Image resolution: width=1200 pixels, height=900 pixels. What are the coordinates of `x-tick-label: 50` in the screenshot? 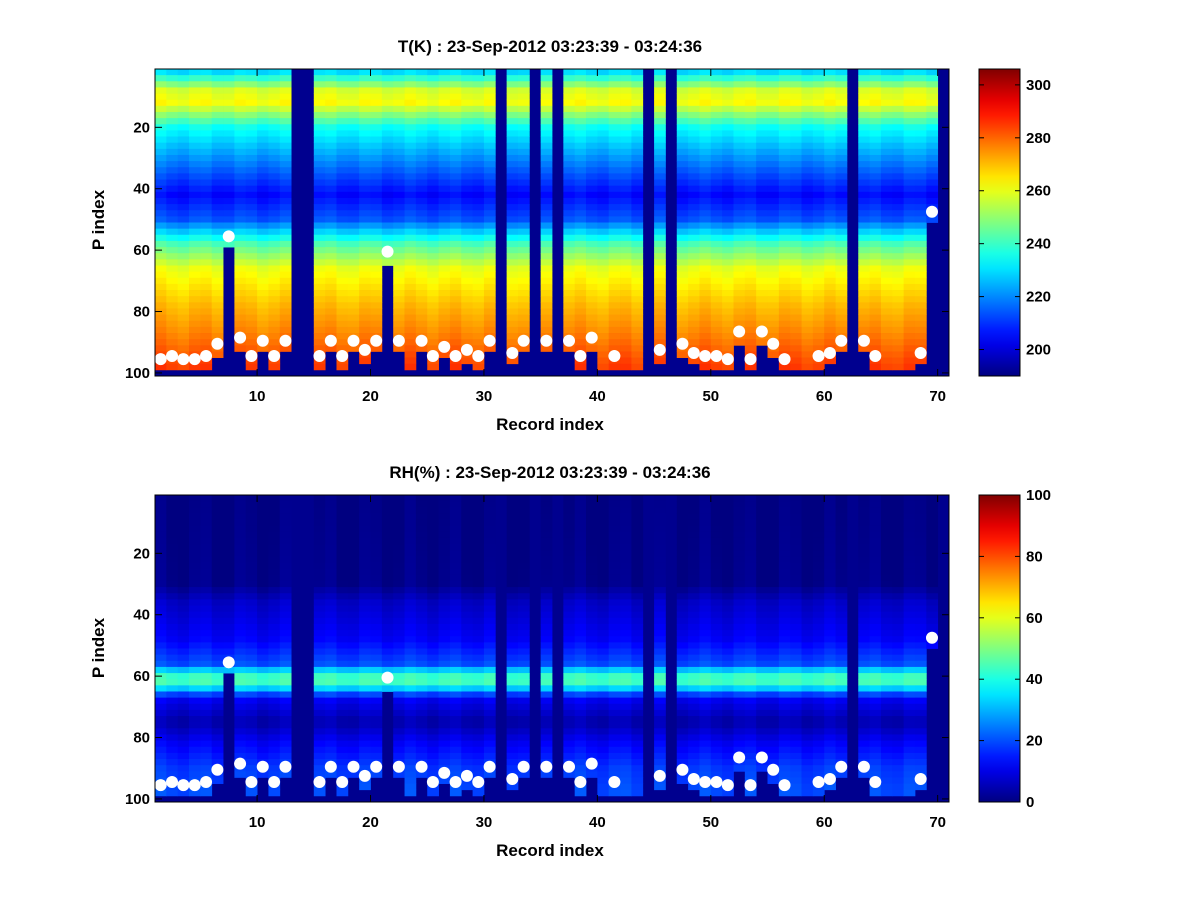 It's located at (710, 396).